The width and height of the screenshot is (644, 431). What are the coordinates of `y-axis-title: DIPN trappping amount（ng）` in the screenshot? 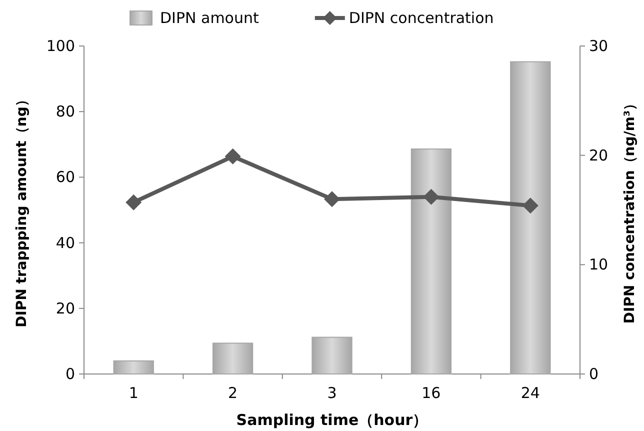 It's located at (22, 210).